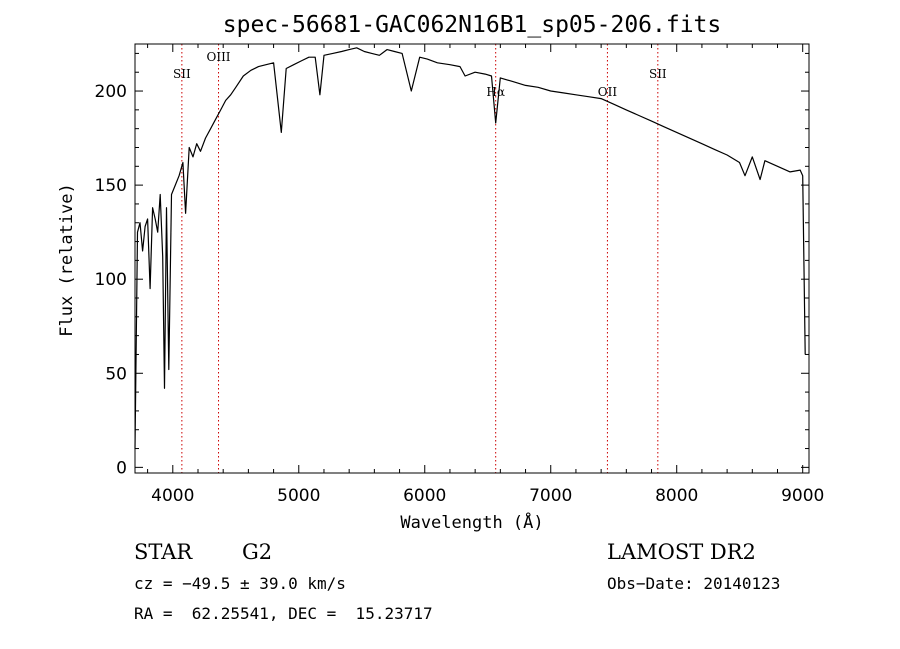  Describe the element at coordinates (163, 552) in the screenshot. I see `class-label: STAR` at that location.